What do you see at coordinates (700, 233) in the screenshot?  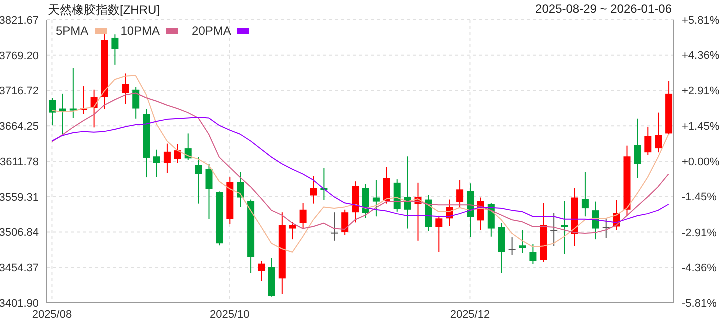 I see `y2-tick-label: -2.91%` at bounding box center [700, 233].